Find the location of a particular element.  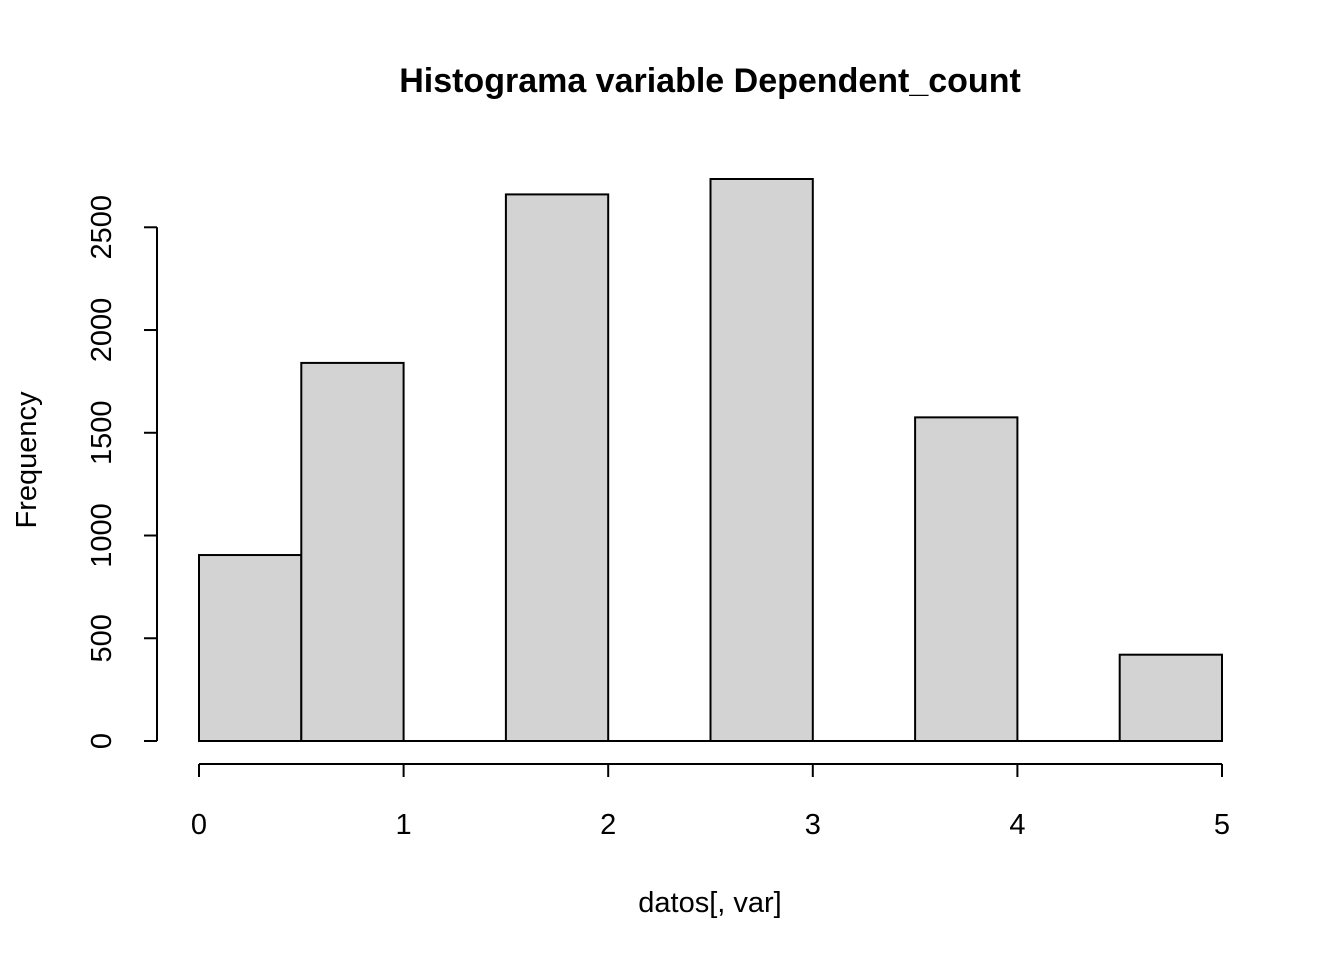

y-tick-label-4: 2000 is located at coordinates (102, 330).